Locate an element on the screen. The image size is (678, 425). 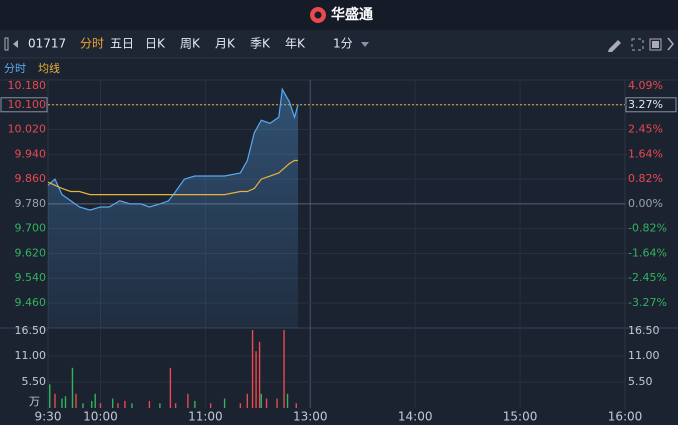
y2-tick-label: 1.64% is located at coordinates (645, 153).